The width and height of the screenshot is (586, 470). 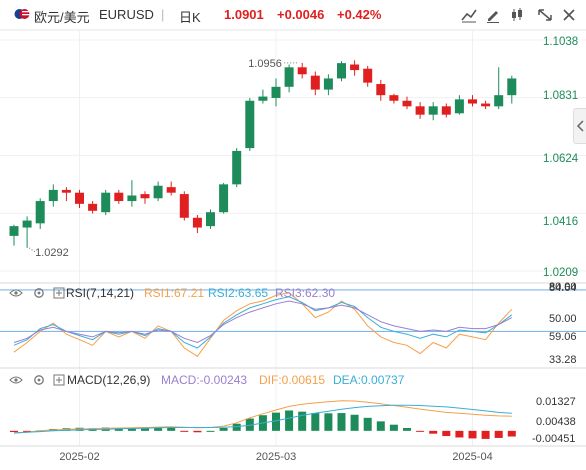 What do you see at coordinates (469, 15) in the screenshot?
I see `indicator-icon` at bounding box center [469, 15].